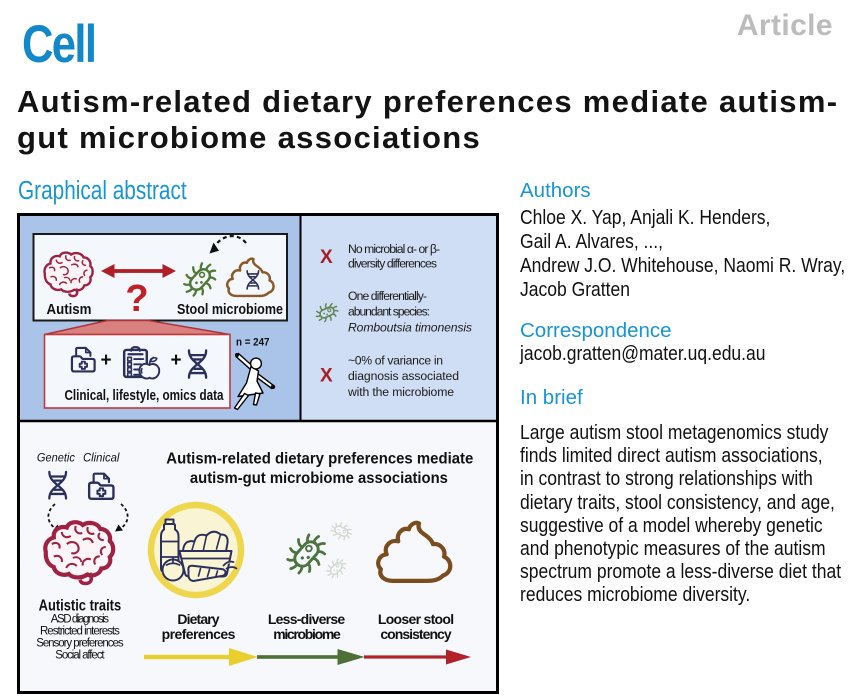  Describe the element at coordinates (80, 620) in the screenshot. I see `svg-text: ASD diagnosis` at that location.